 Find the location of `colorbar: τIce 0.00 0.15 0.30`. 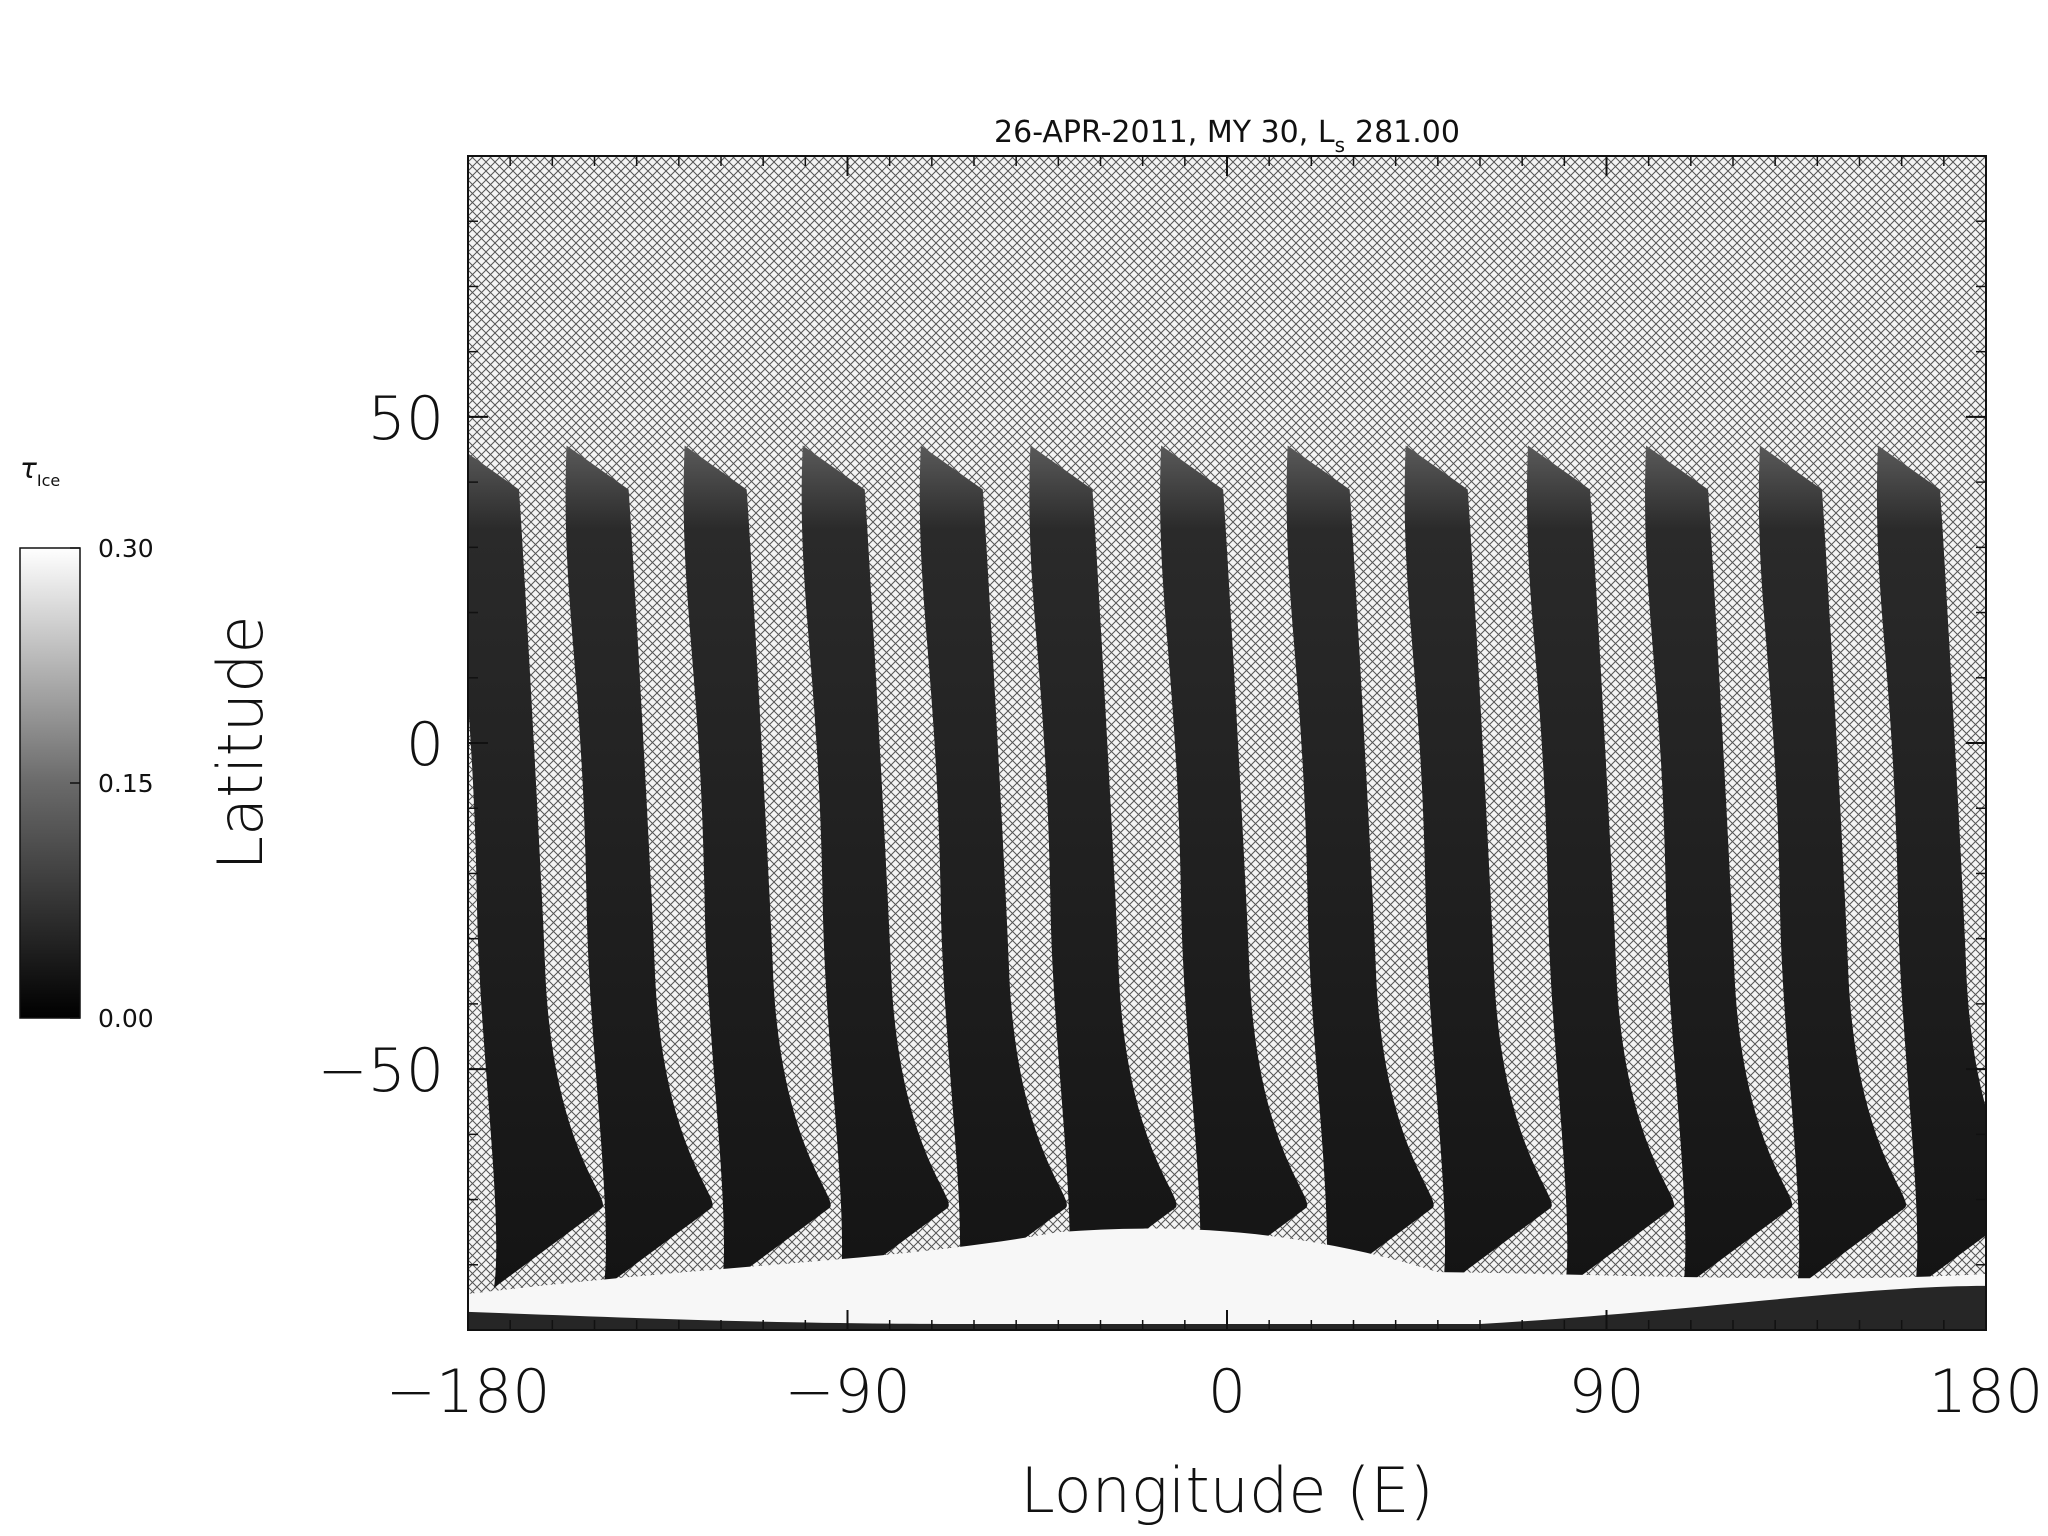

colorbar: τIce 0.00 0.15 0.30 is located at coordinates (86, 742).